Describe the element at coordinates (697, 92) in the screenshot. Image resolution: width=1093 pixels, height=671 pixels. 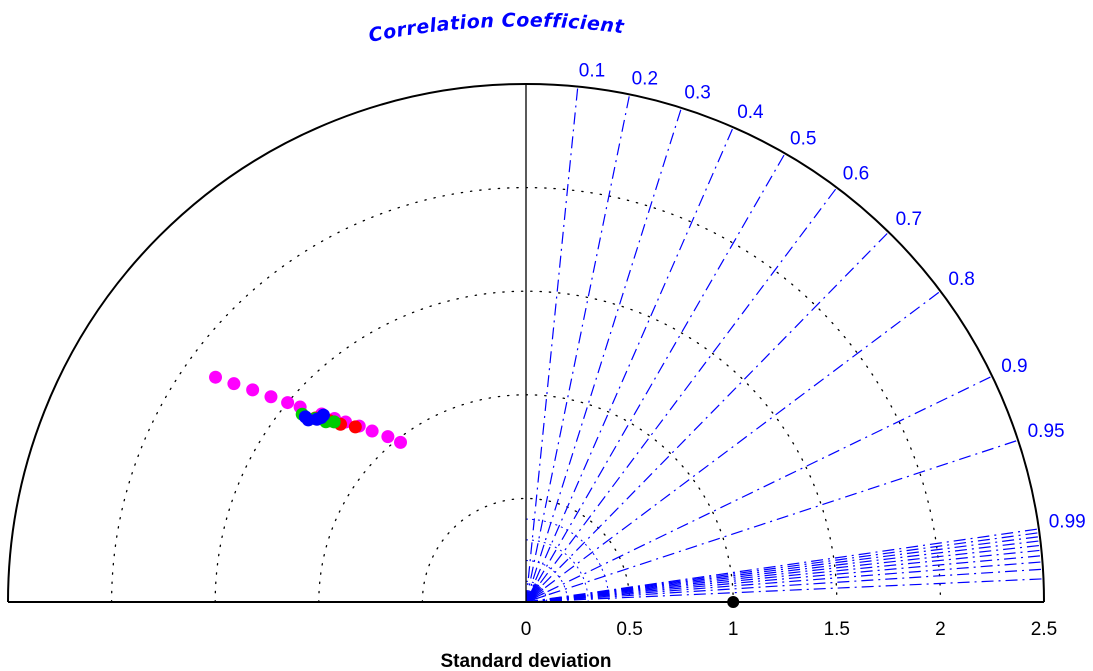
I see `correlation-tick-label: 0.3` at that location.